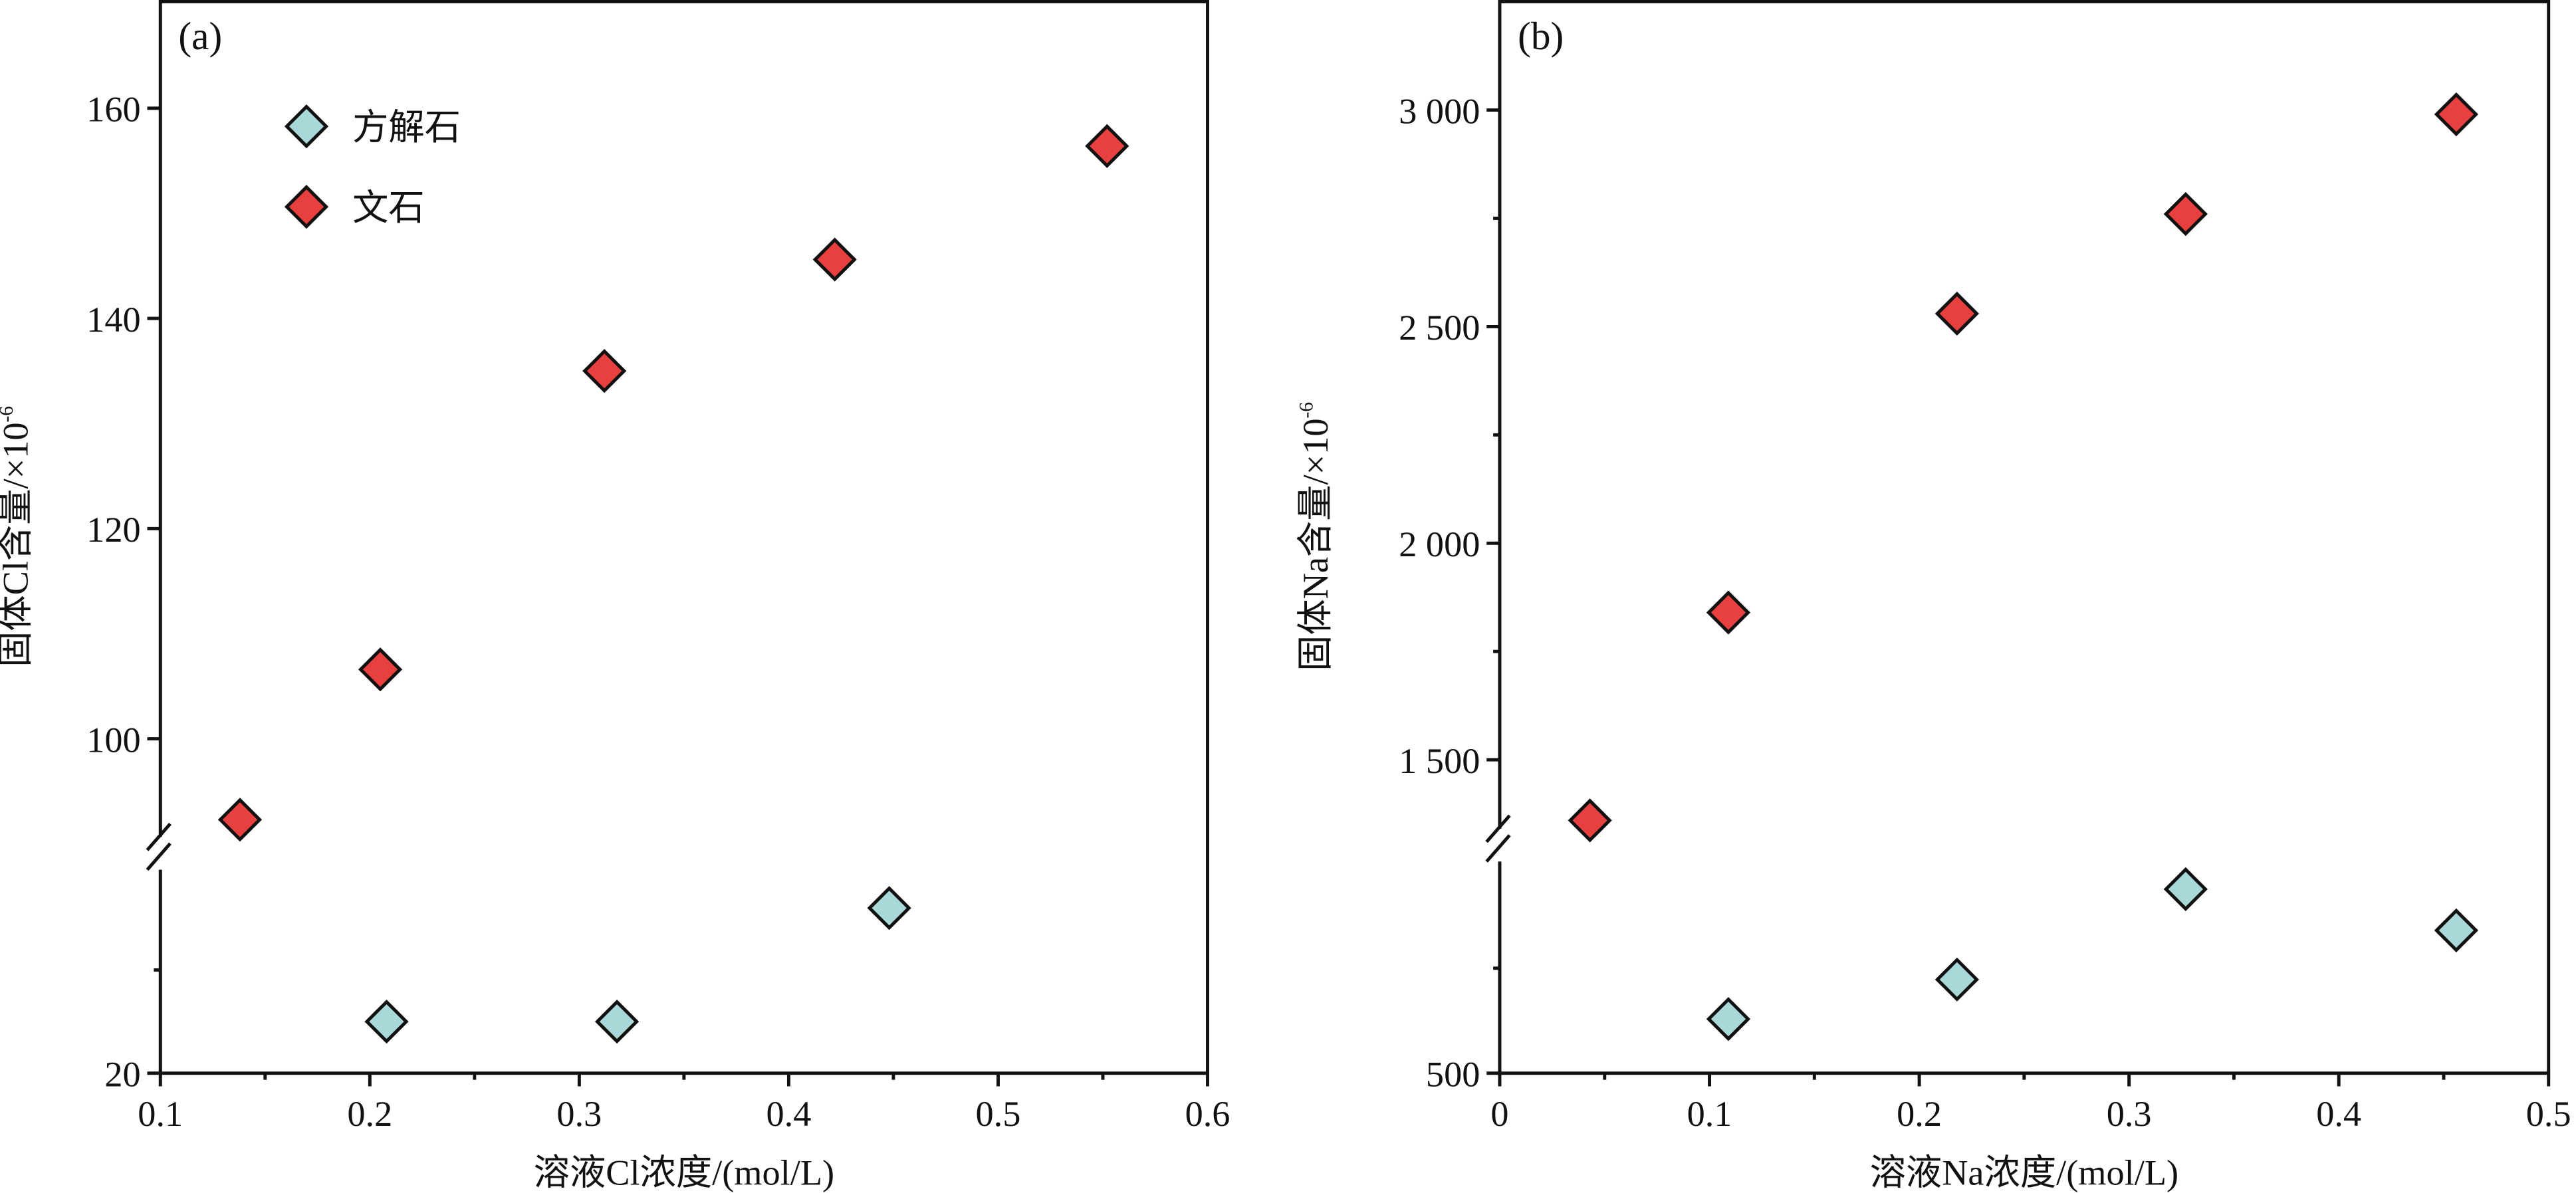  I want to click on y-tick-label: 500, so click(1453, 1075).